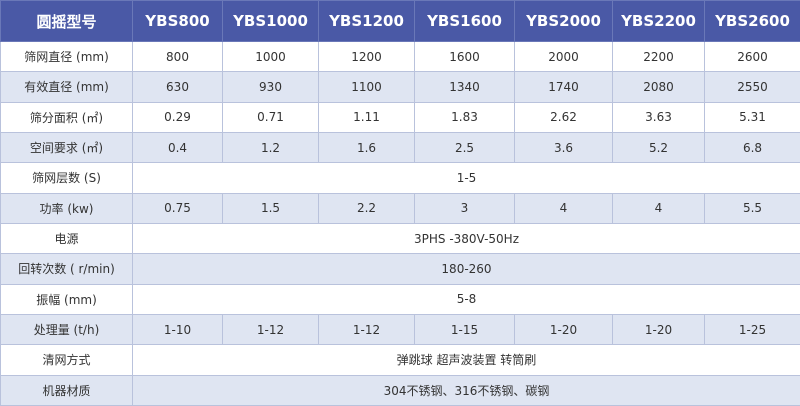 The height and width of the screenshot is (406, 800). I want to click on row-label: 有效直径 (mm), so click(66, 87).